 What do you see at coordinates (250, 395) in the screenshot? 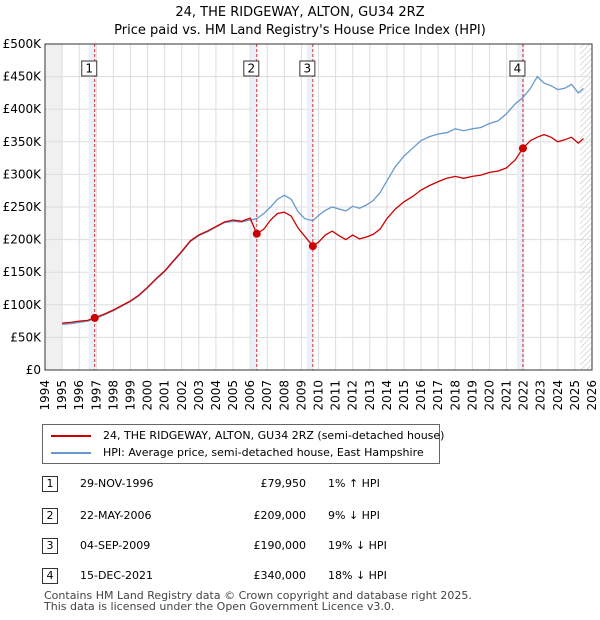
I see `x-tick-label: 2006` at bounding box center [250, 395].